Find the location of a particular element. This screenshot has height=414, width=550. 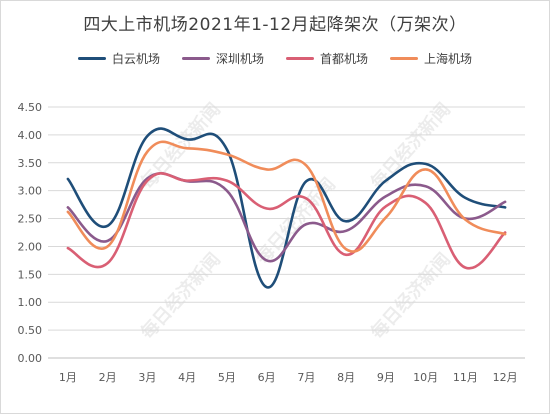

x-tick-label: 8月 is located at coordinates (346, 377).